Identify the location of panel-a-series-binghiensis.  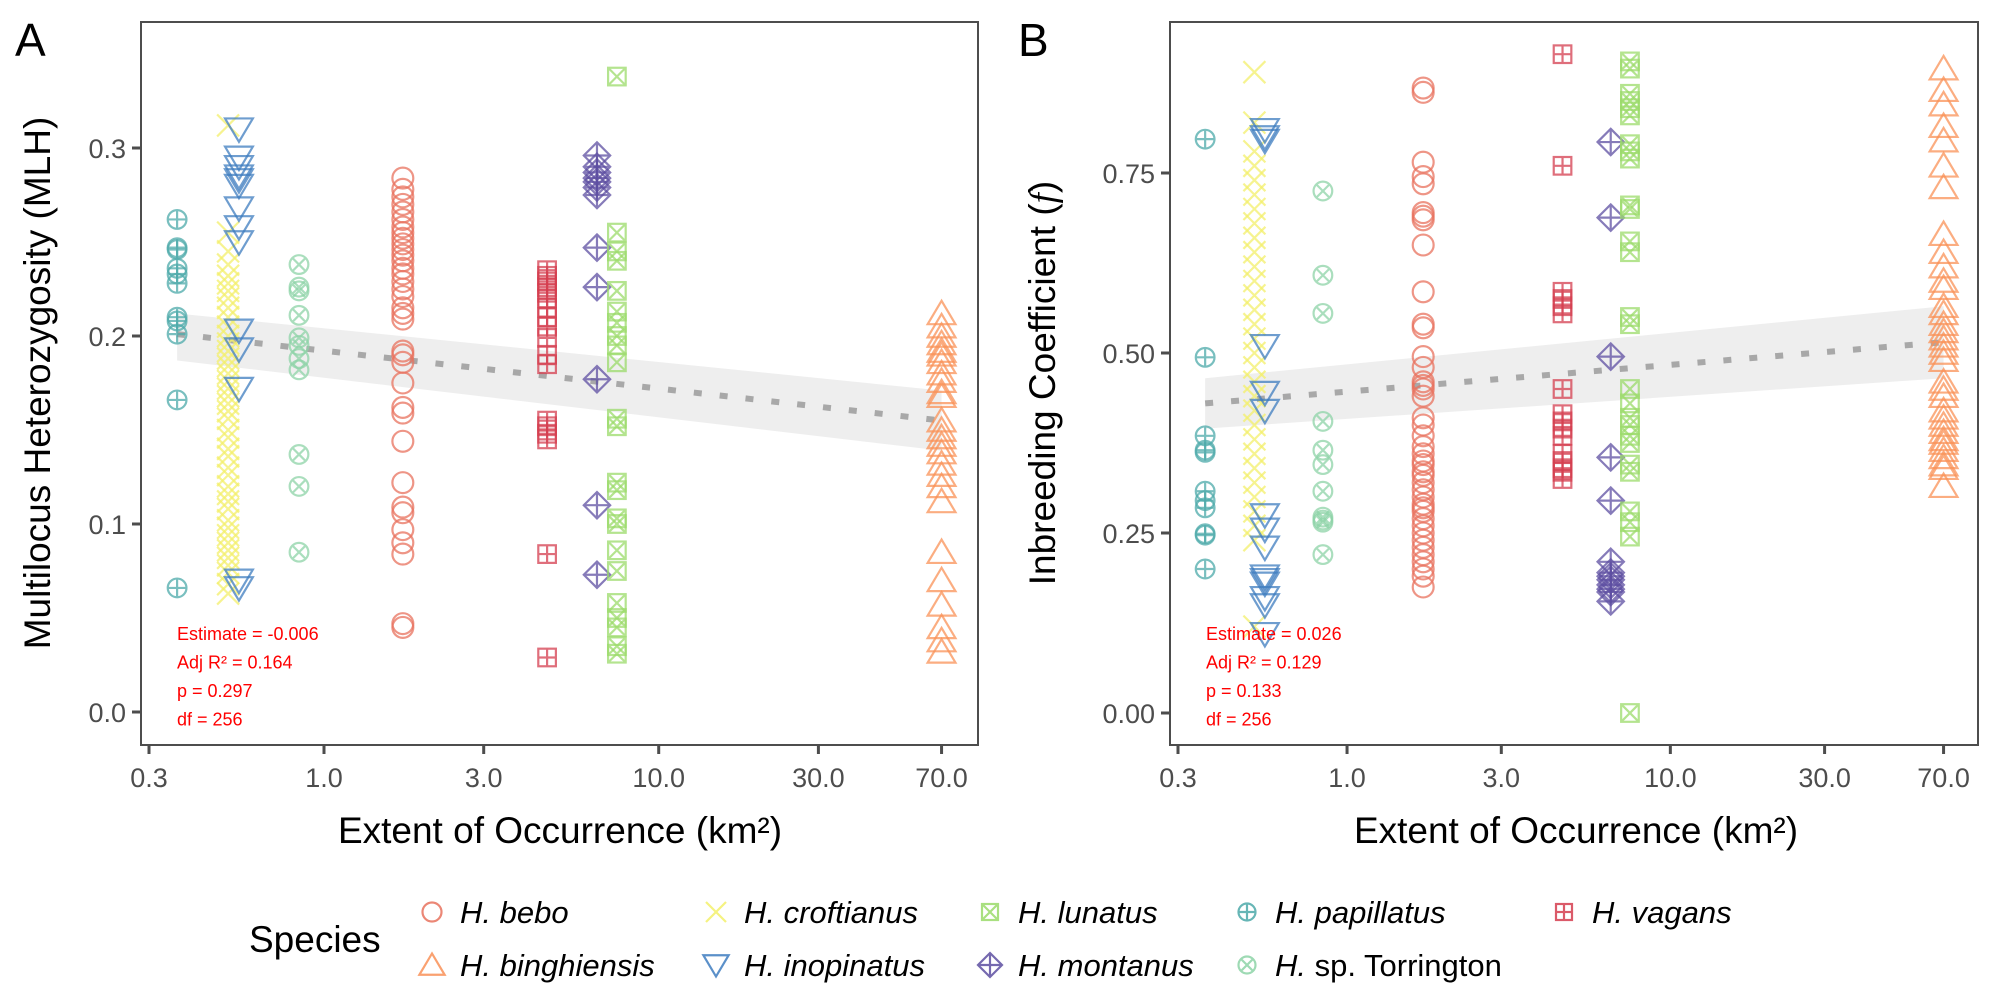
(941, 481).